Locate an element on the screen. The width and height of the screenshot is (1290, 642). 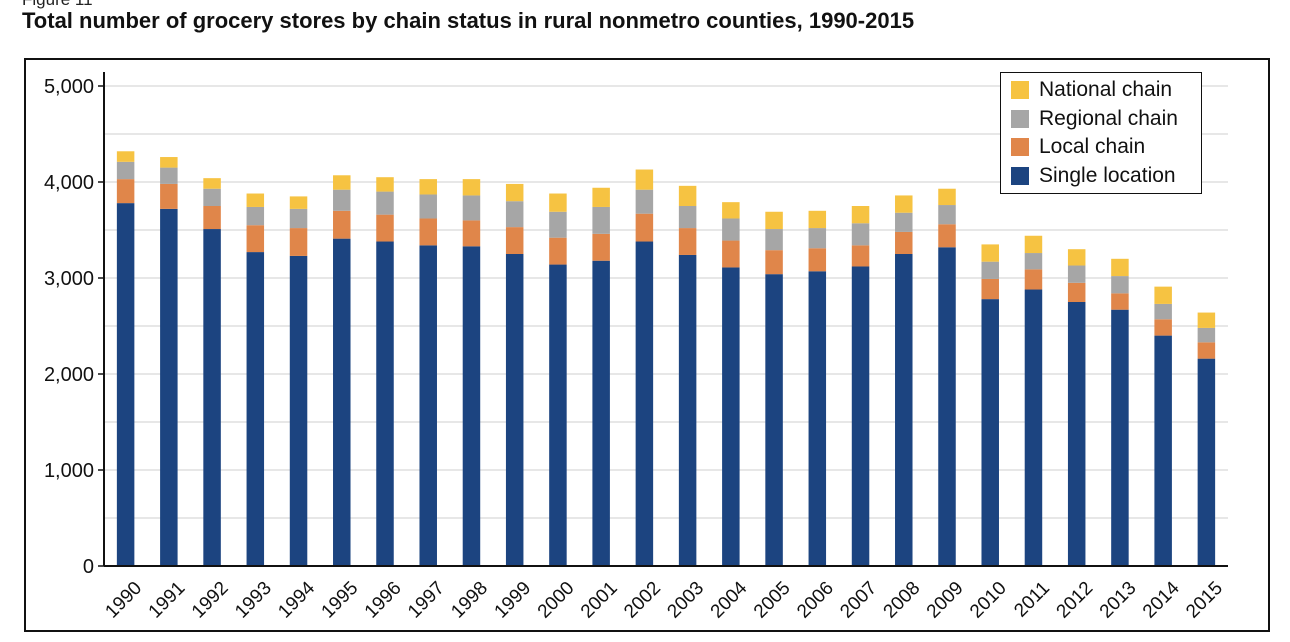
bar-local-chain-2004 is located at coordinates (731, 254).